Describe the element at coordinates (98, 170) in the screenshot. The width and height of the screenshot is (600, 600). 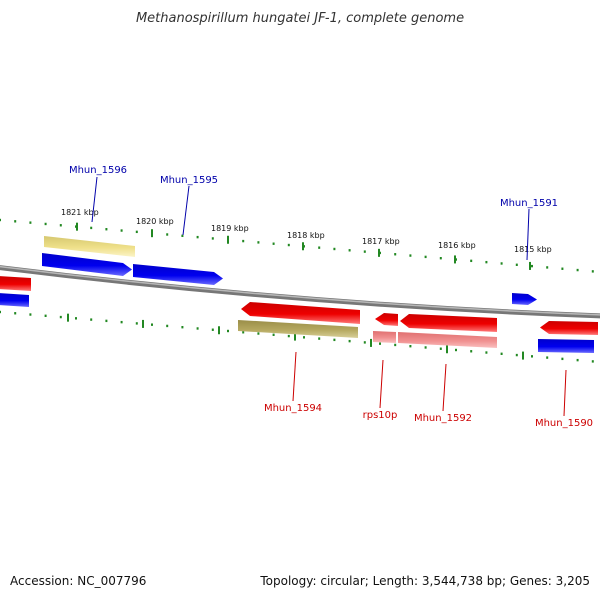
I see `mhun1596-label: Mhun_1596` at that location.